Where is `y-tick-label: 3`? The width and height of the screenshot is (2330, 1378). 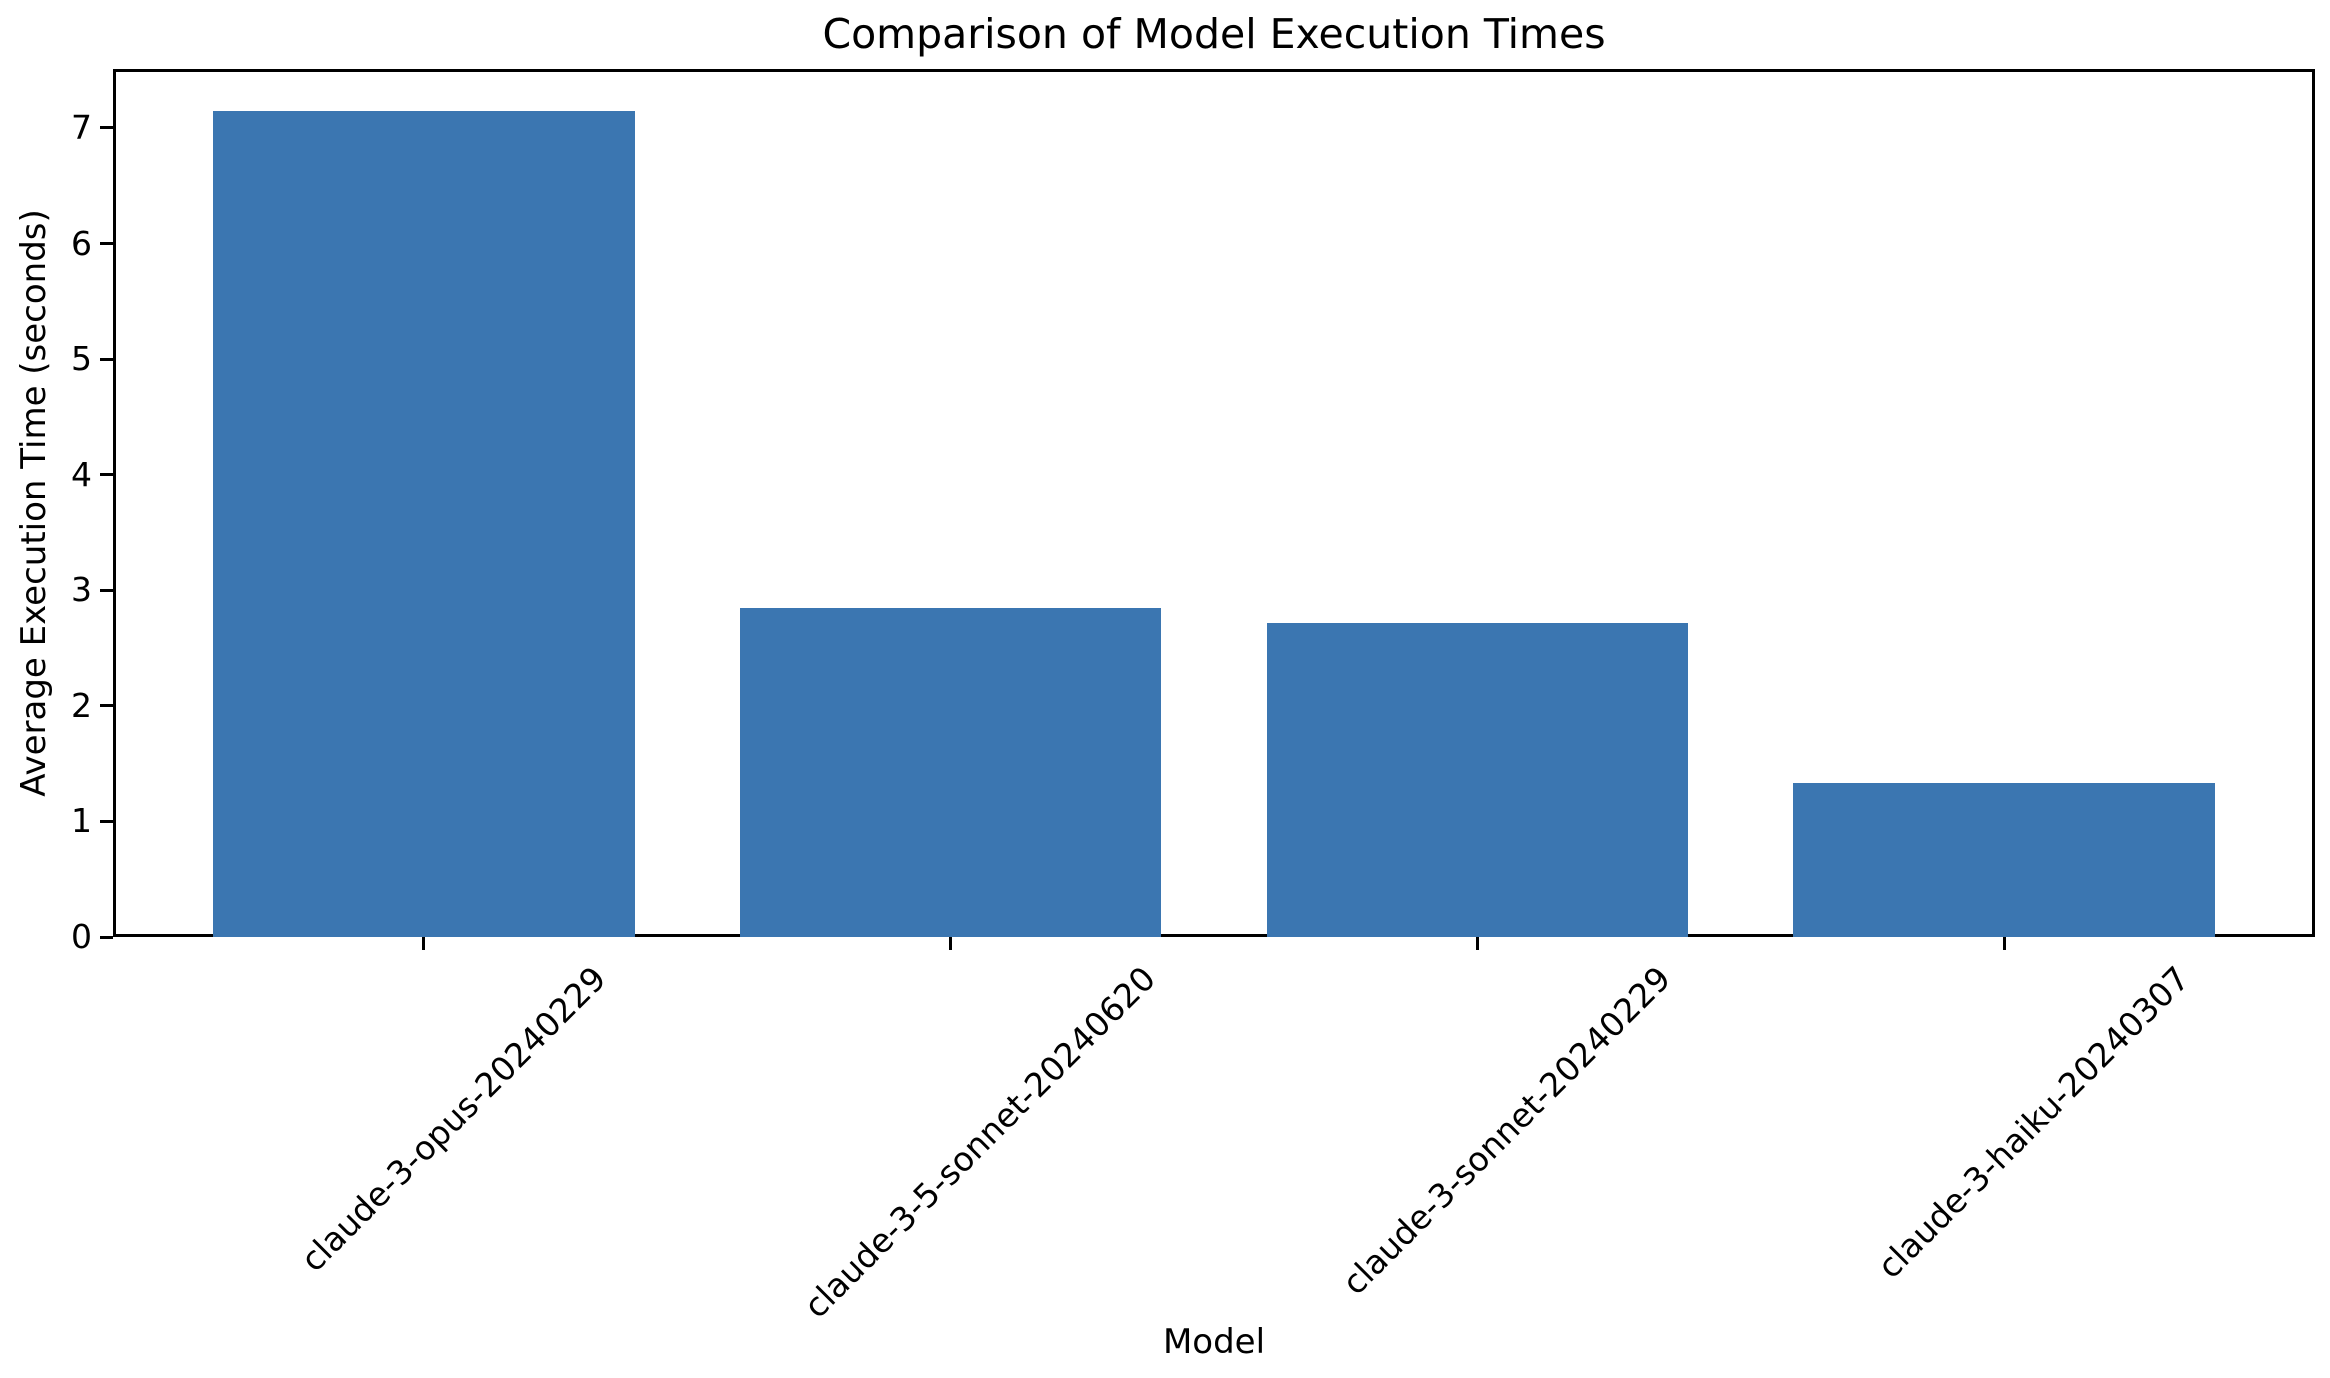 y-tick-label: 3 is located at coordinates (81, 590).